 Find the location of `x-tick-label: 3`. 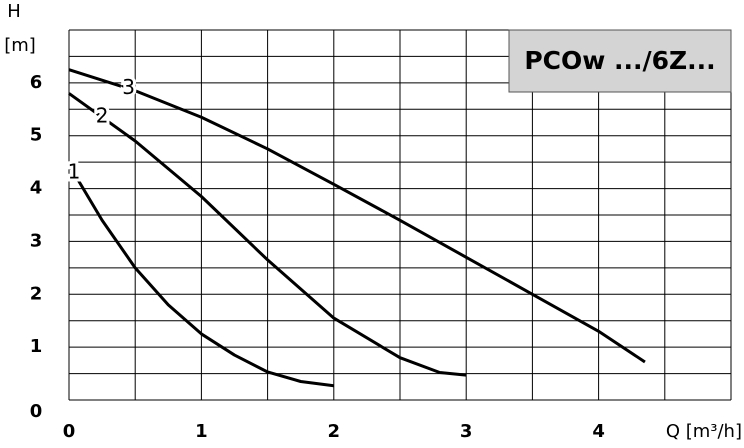

x-tick-label: 3 is located at coordinates (466, 431).